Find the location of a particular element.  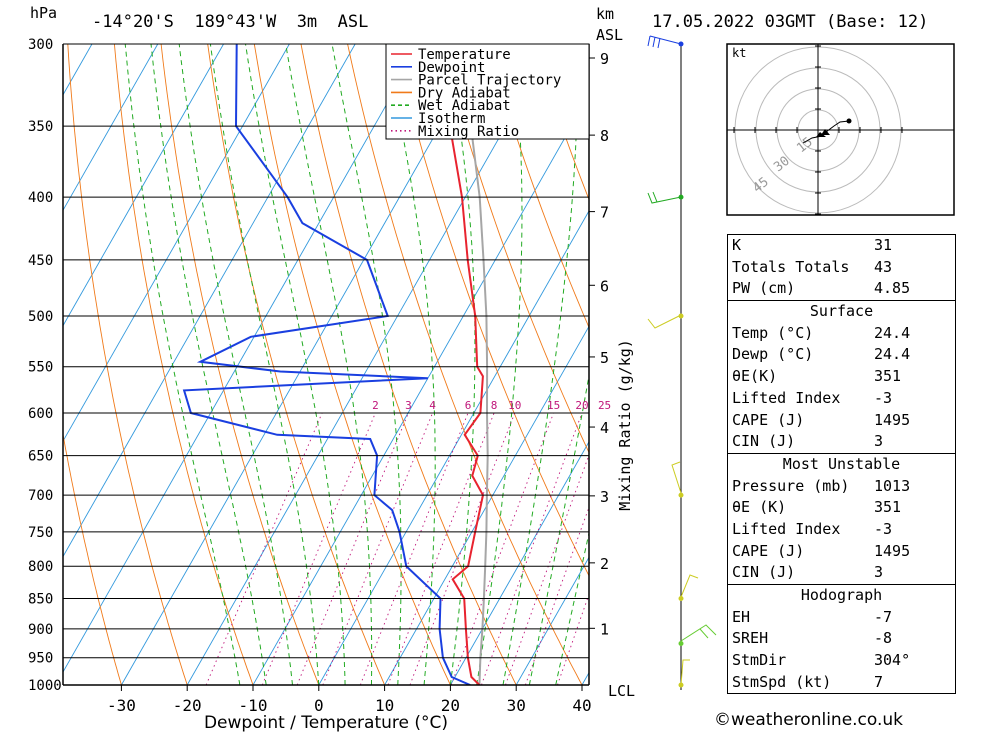

pressure-tick-label: 800 is located at coordinates (40, 567).